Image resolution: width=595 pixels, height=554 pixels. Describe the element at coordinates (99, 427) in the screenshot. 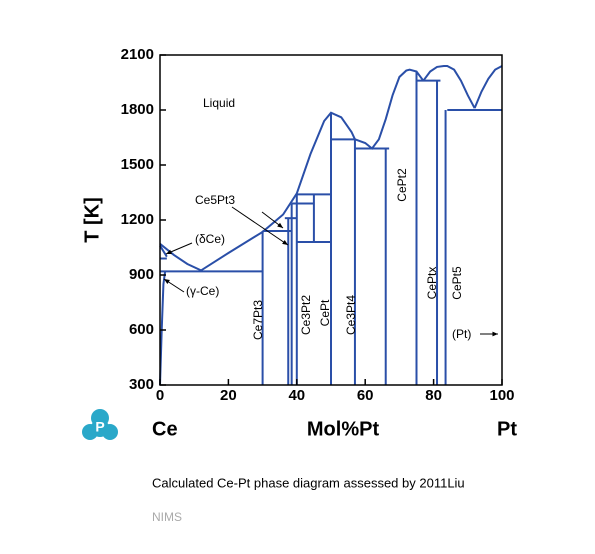

I see `svg-text: P` at that location.